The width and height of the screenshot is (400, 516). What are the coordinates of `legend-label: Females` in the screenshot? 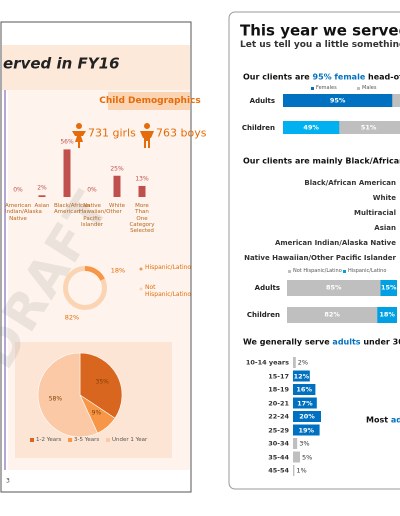 It's located at (326, 87).